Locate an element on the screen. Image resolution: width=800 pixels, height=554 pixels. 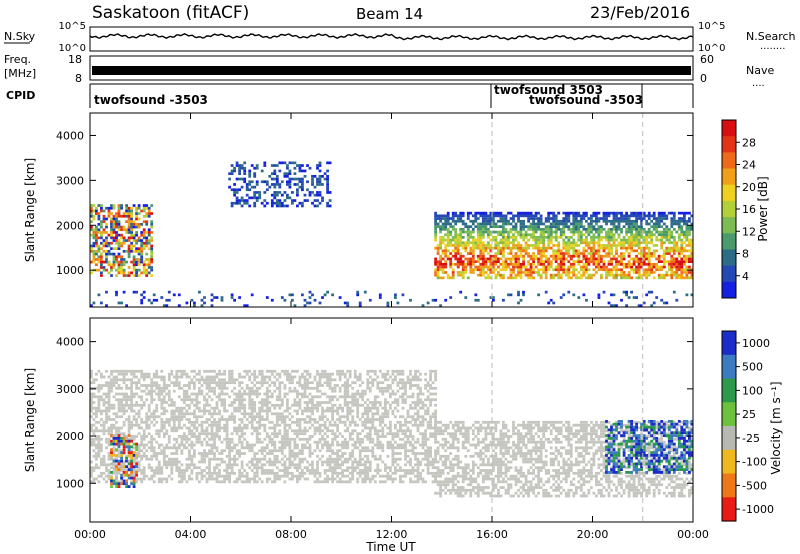
colorbar-segment is located at coordinates (729, 274).